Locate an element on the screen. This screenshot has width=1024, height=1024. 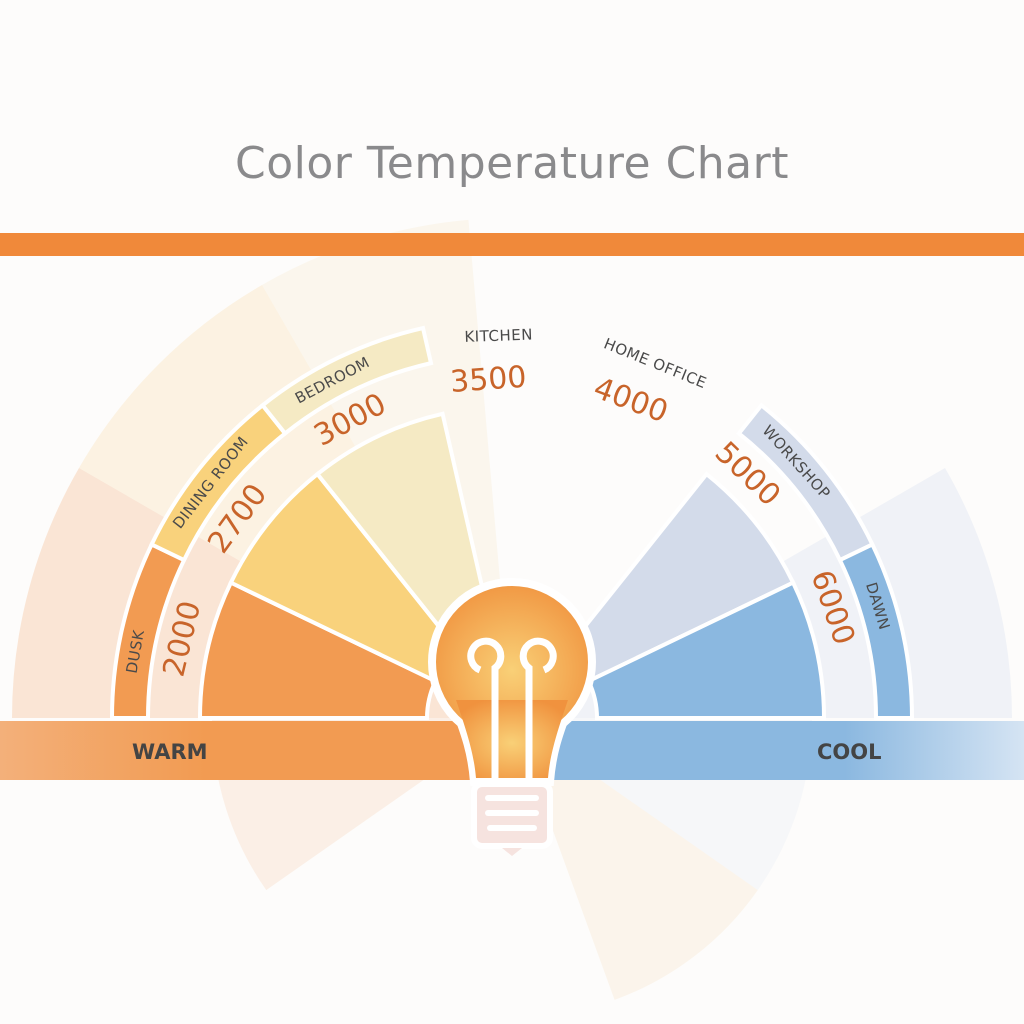
kelvin-value: 4000 is located at coordinates (631, 401).